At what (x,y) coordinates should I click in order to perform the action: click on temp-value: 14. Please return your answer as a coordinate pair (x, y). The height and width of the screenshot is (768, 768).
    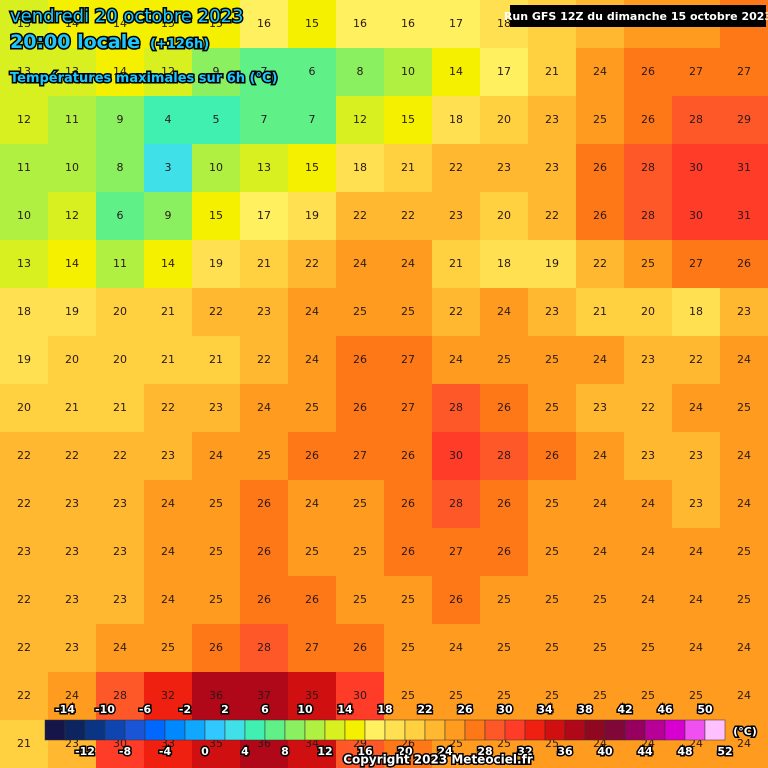
    Looking at the image, I should click on (168, 263).